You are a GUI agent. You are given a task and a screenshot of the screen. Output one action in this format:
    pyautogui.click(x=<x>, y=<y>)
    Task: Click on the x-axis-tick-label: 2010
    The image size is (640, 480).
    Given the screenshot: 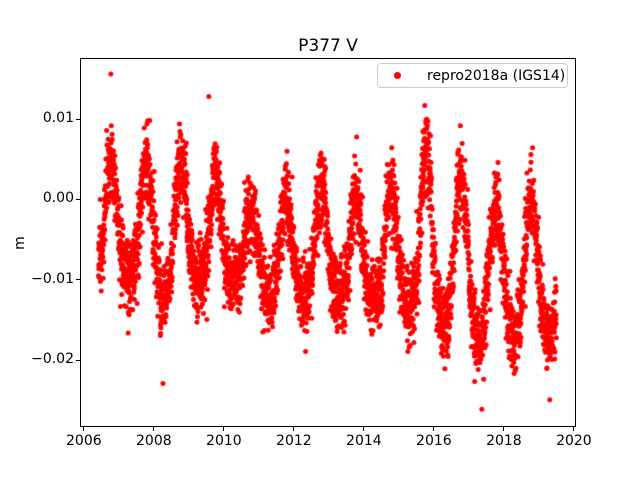 What is the action you would take?
    pyautogui.click(x=224, y=441)
    